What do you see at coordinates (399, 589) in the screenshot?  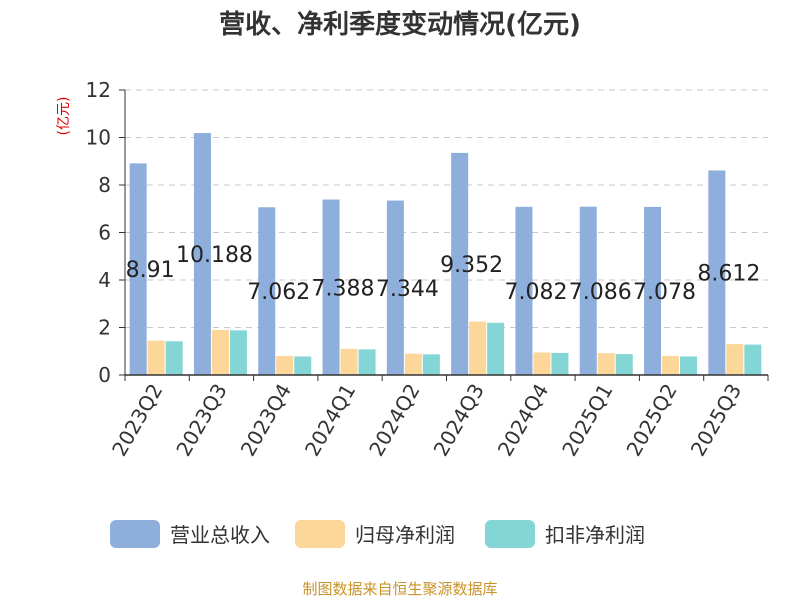 I see `source-note: 制图数据来自恒生聚源数据库` at bounding box center [399, 589].